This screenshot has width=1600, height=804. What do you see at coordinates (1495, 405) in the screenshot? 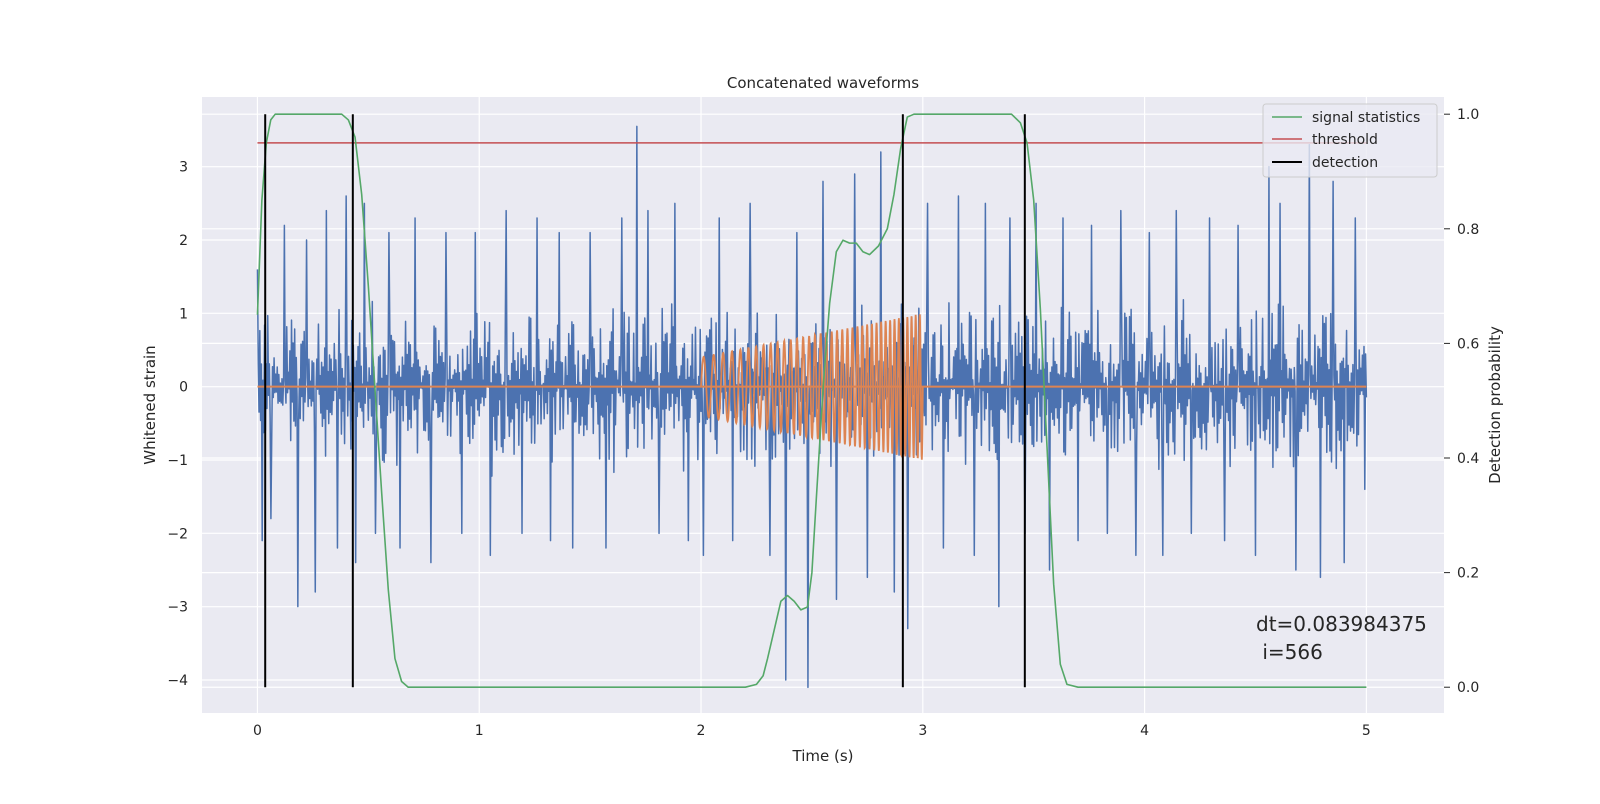
I see `right-y-axis-label: Detection probability` at bounding box center [1495, 405].